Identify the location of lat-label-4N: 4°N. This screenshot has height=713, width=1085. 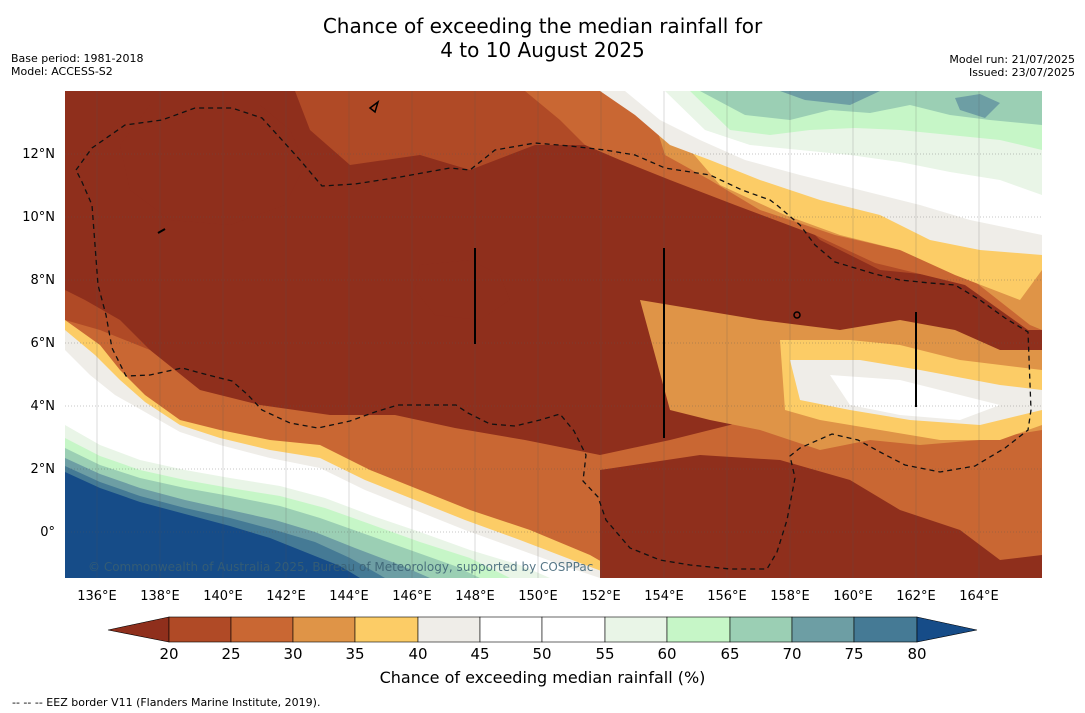
(43, 406).